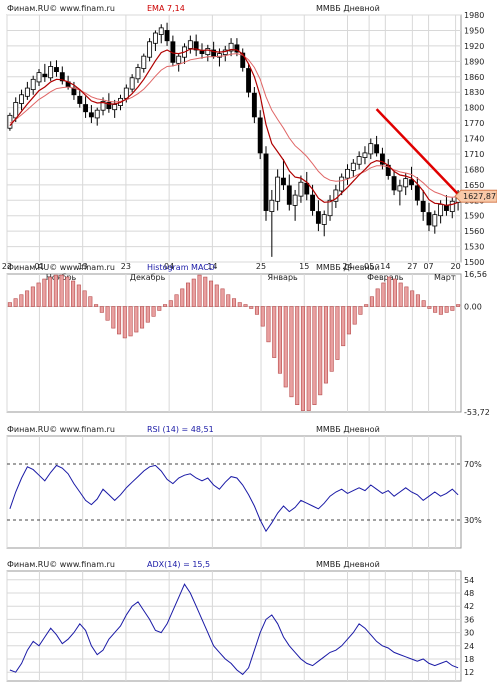 The height and width of the screenshot is (698, 497). What do you see at coordinates (61, 429) in the screenshot?
I see `rsi-source-label: Финам.RU© www.finam.ru` at bounding box center [61, 429].